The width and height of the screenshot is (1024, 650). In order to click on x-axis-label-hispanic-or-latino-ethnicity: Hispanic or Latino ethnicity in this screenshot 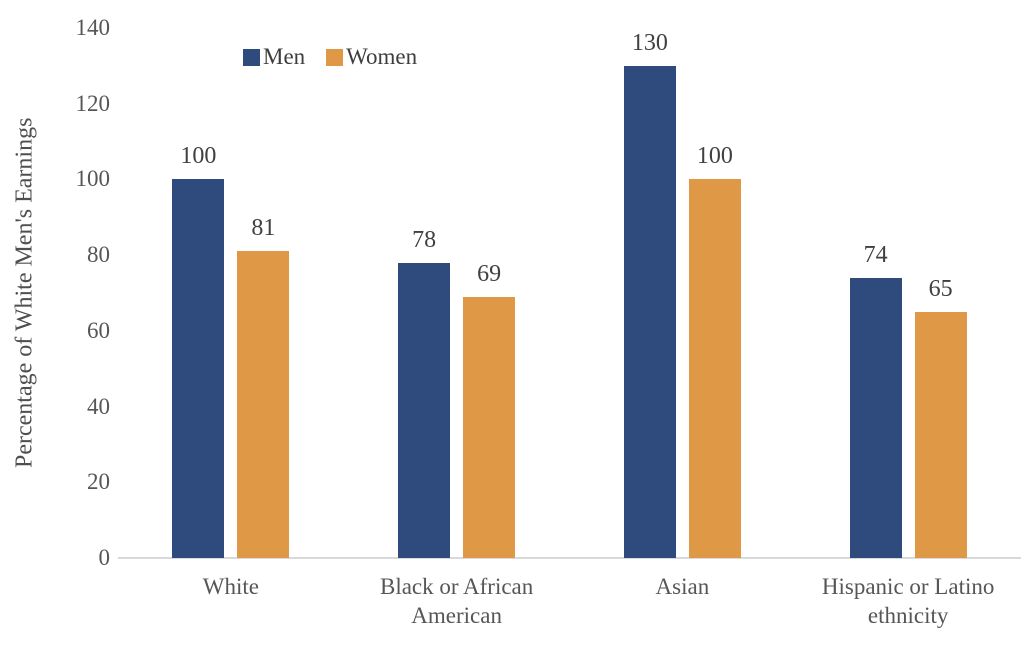, I will do `click(908, 601)`.